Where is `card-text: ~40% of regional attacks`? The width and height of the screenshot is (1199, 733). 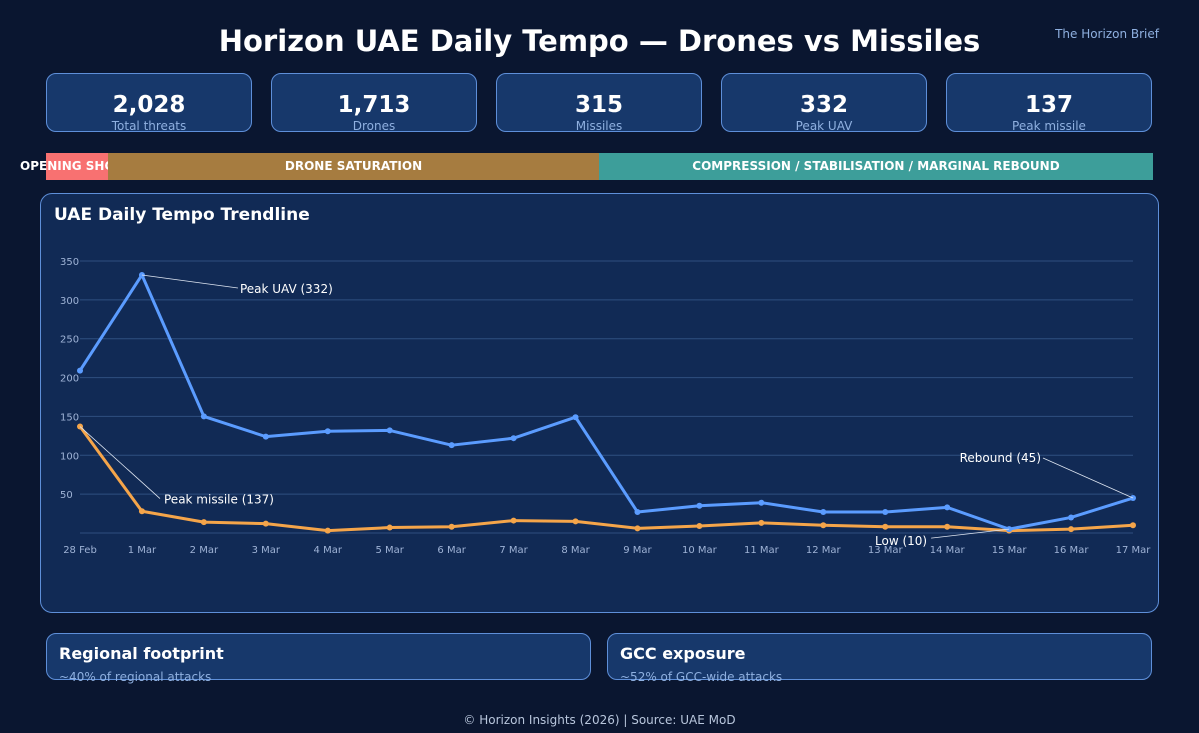
card-text: ~40% of regional attacks is located at coordinates (135, 677).